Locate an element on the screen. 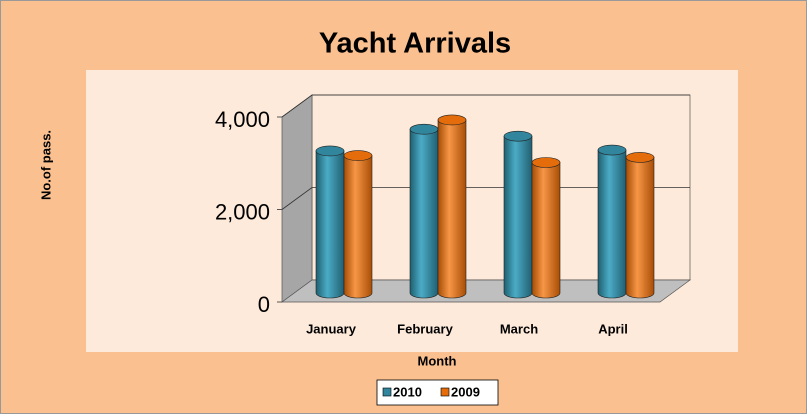 The width and height of the screenshot is (807, 414). x-axis-title: Month is located at coordinates (437, 360).